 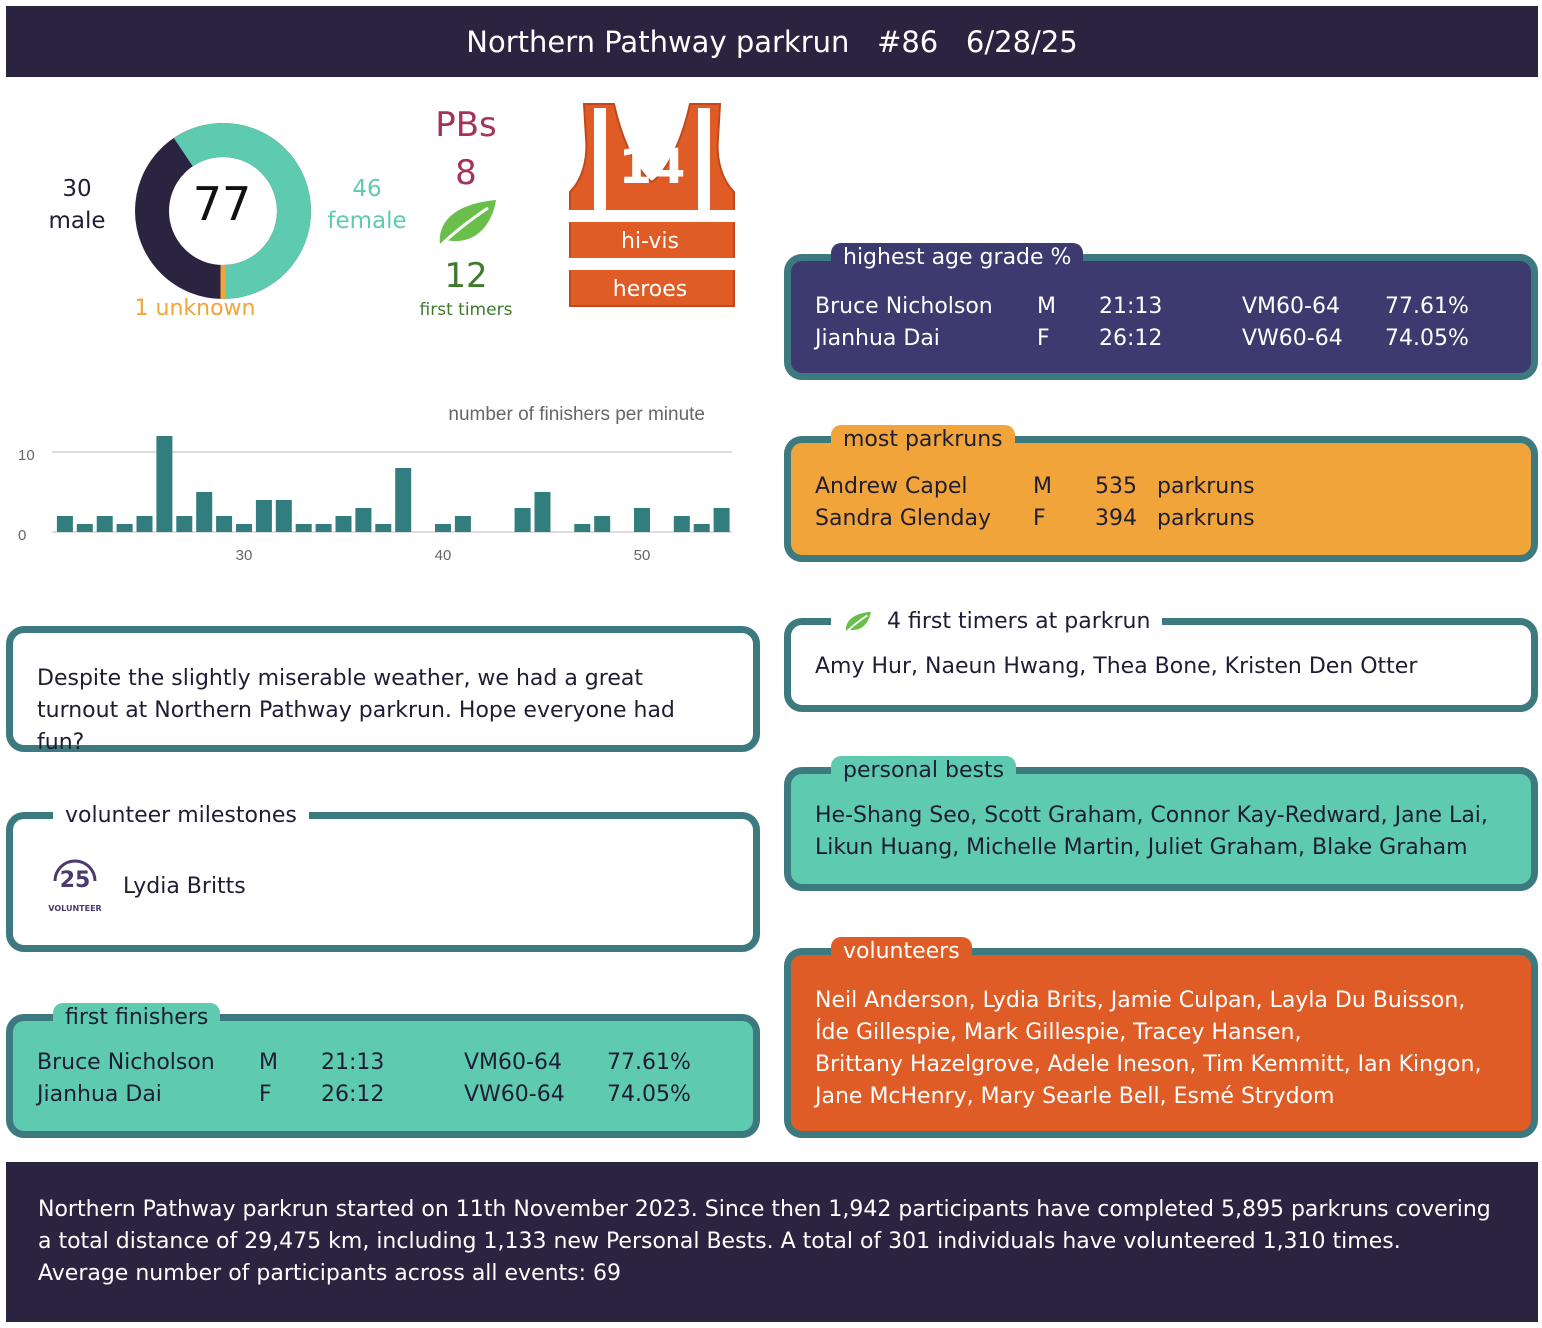 What do you see at coordinates (1021, 41) in the screenshot?
I see `event-date: 6/28/25` at bounding box center [1021, 41].